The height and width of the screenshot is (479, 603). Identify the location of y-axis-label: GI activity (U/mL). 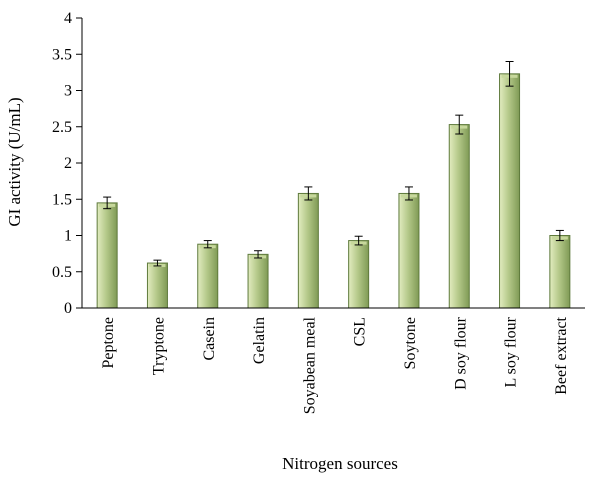
(14, 161).